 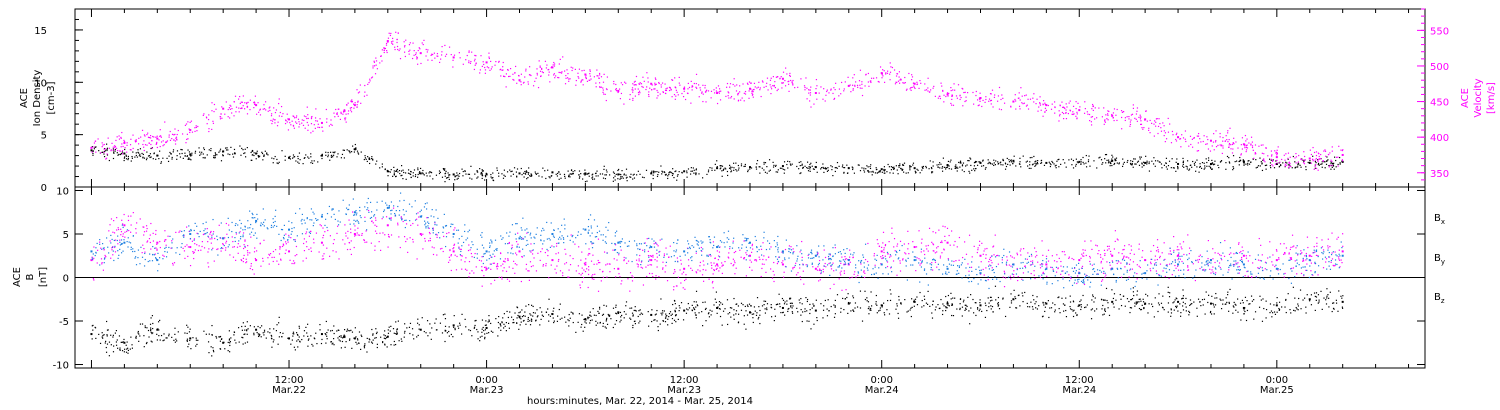 I want to click on x-tick-label-time: 12:00, so click(x=1079, y=380).